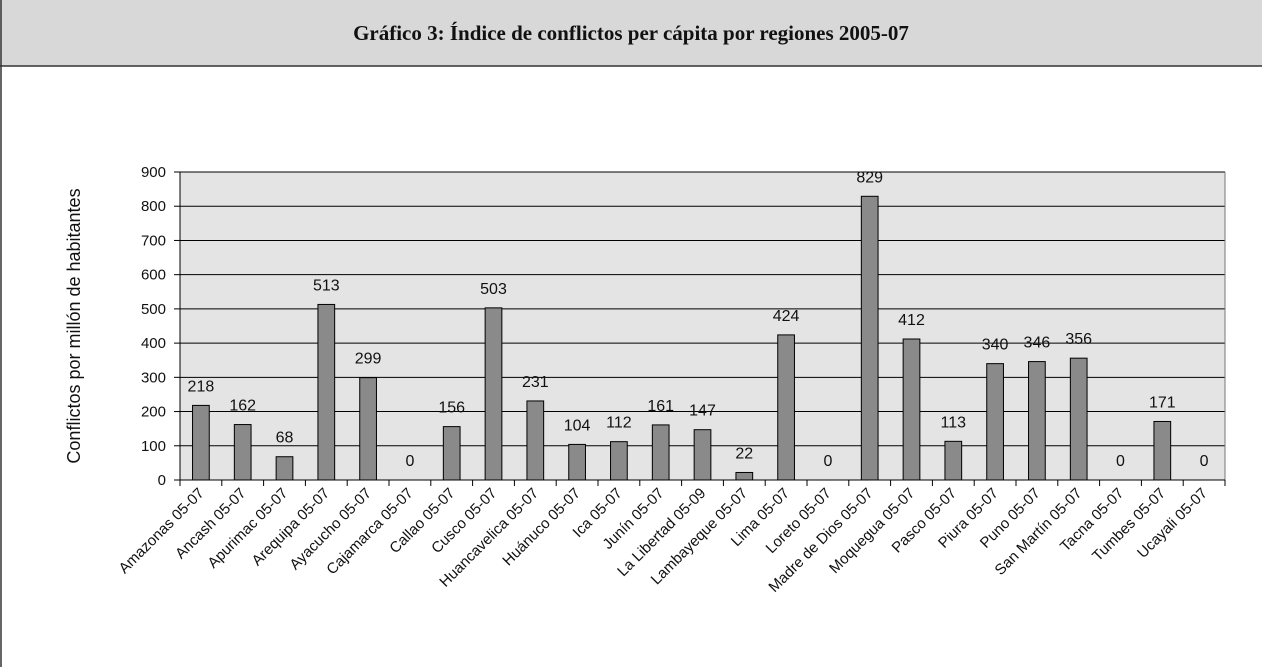 The image size is (1262, 667). I want to click on y-tick-label: 0, so click(162, 480).